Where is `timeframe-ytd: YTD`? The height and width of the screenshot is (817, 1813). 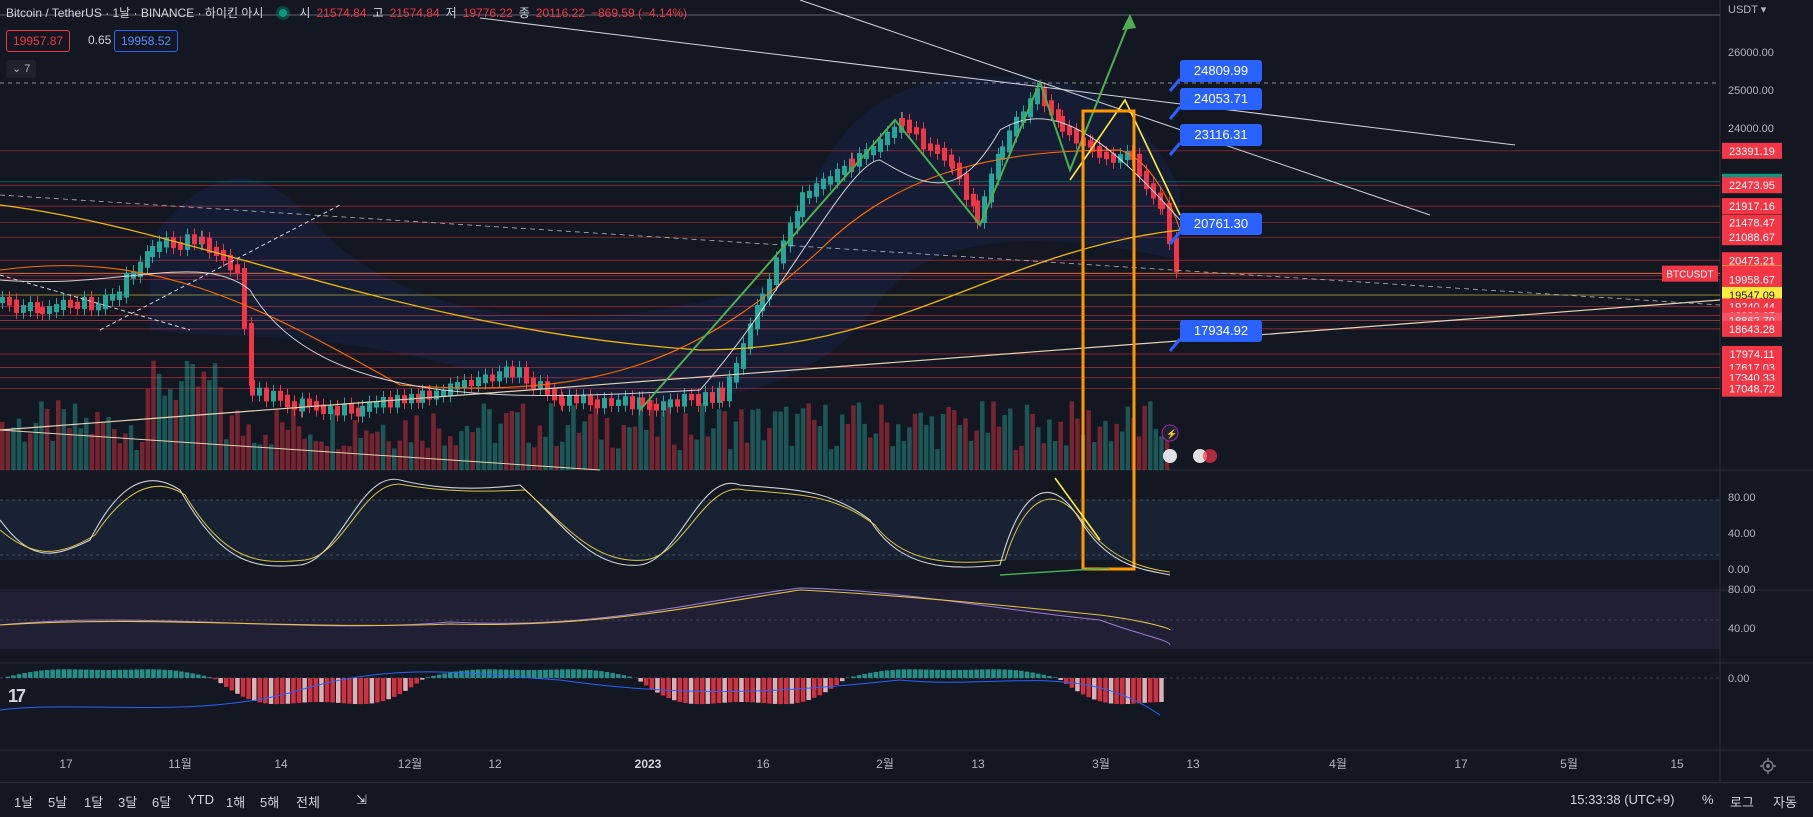
timeframe-ytd: YTD is located at coordinates (201, 799).